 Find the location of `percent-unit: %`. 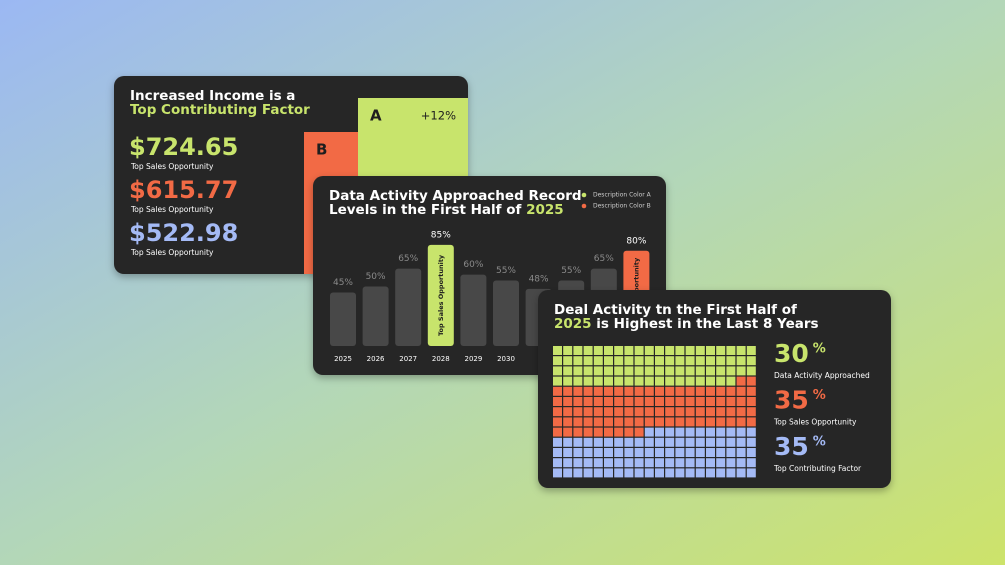

percent-unit: % is located at coordinates (819, 442).